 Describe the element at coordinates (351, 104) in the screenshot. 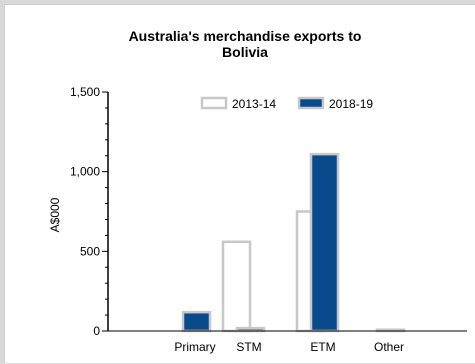

I see `legend-label-2018-19: 2018-19` at that location.